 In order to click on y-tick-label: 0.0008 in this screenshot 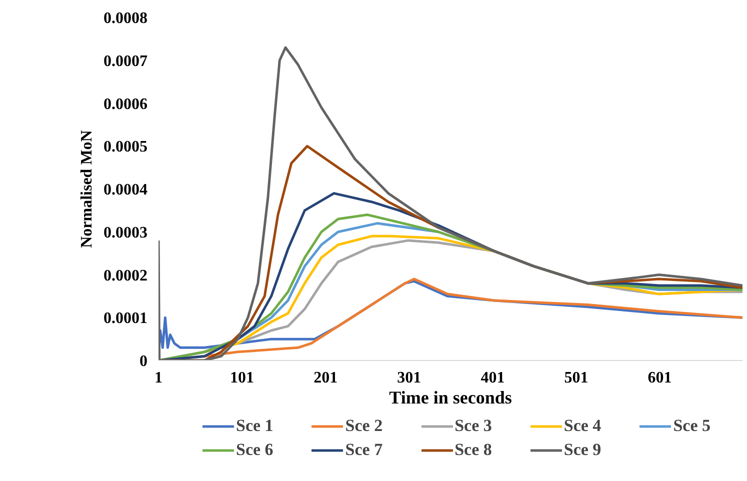, I will do `click(126, 18)`.